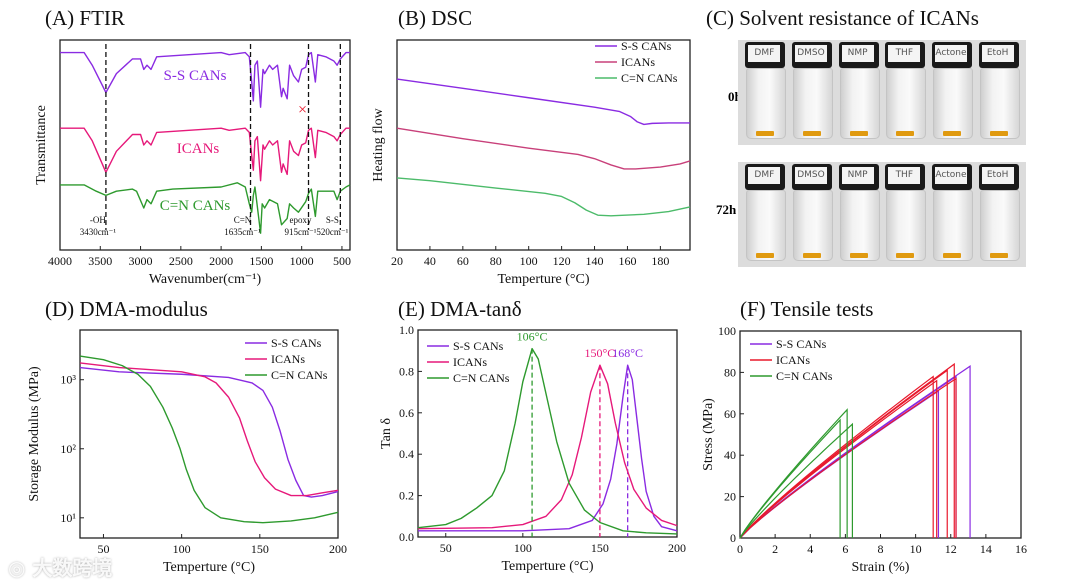 The image size is (1080, 587). I want to click on x-tick-label: 80, so click(496, 261).